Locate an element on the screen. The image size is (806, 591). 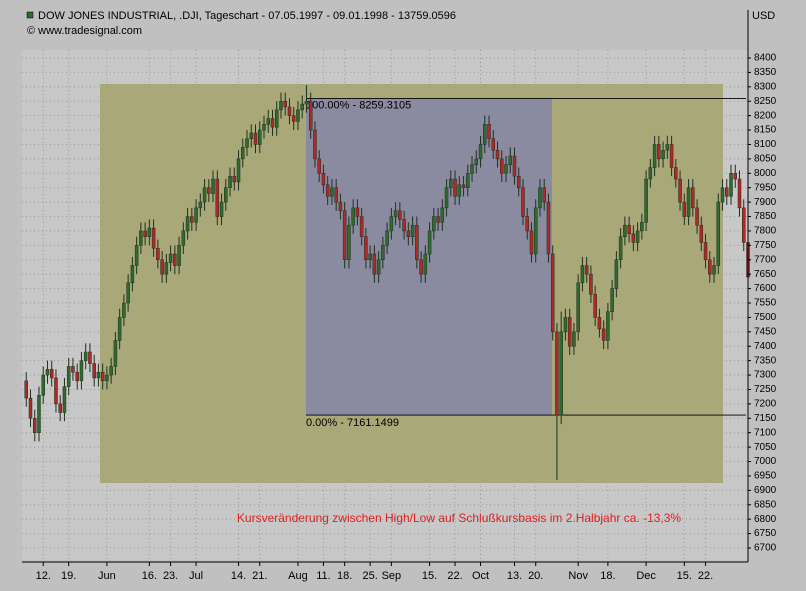
title-icon is located at coordinates (30, 15).